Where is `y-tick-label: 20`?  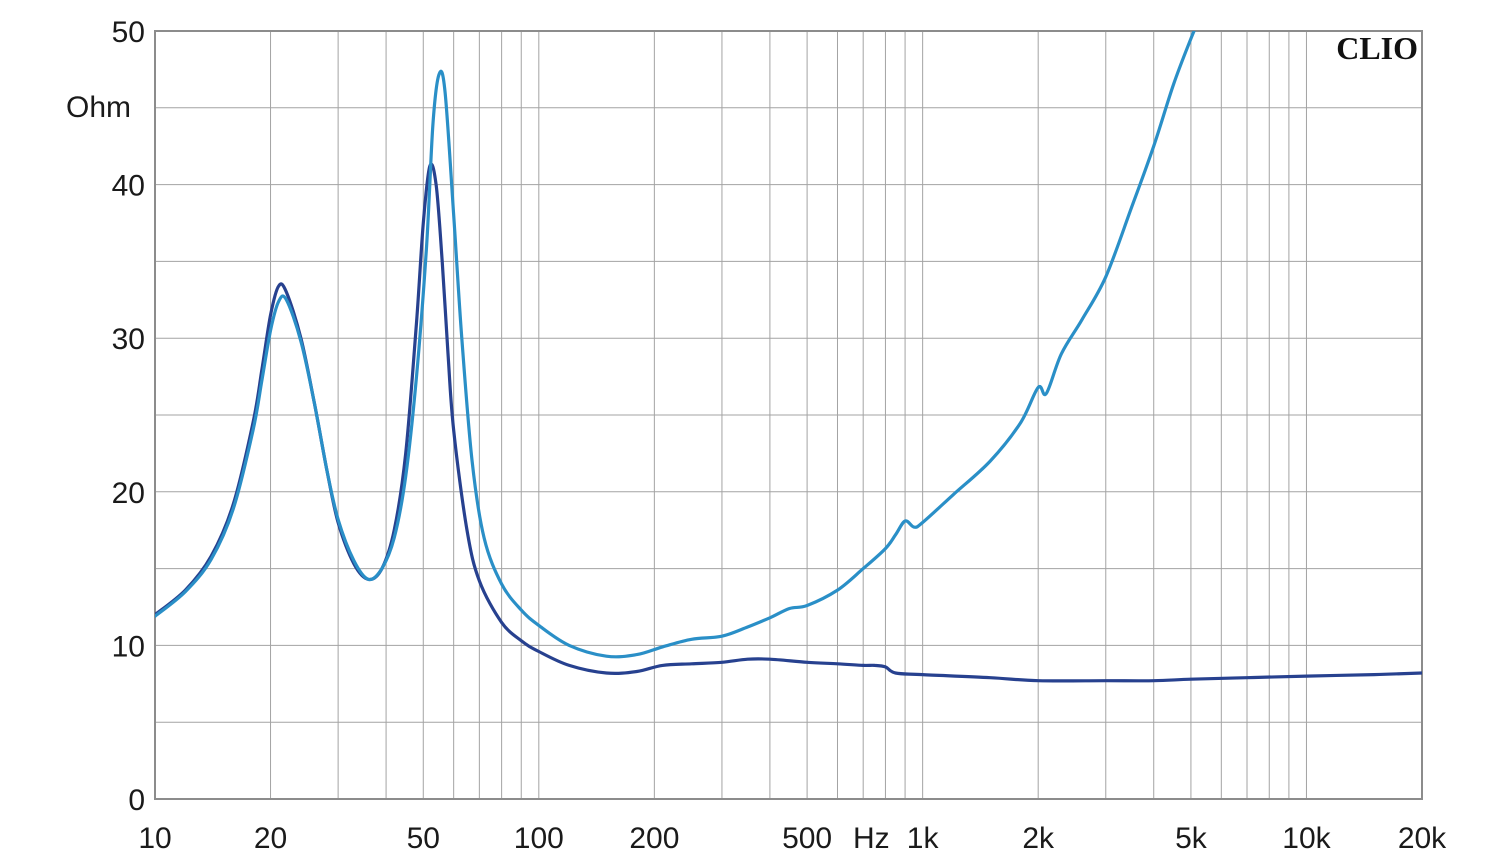
y-tick-label: 20 is located at coordinates (128, 493).